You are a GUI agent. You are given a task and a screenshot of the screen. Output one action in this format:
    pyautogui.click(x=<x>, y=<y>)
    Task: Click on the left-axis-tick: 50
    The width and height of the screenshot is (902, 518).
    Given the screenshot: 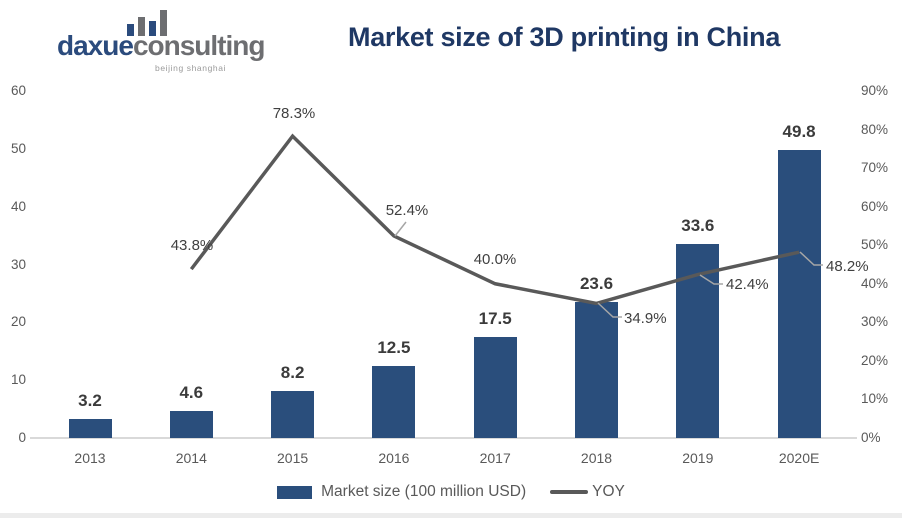 What is the action you would take?
    pyautogui.click(x=18, y=148)
    